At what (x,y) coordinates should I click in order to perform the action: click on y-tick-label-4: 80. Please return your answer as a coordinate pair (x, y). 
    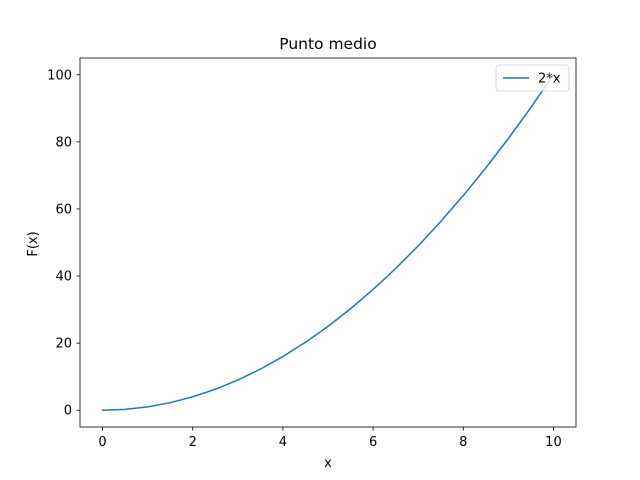
    Looking at the image, I should click on (63, 142).